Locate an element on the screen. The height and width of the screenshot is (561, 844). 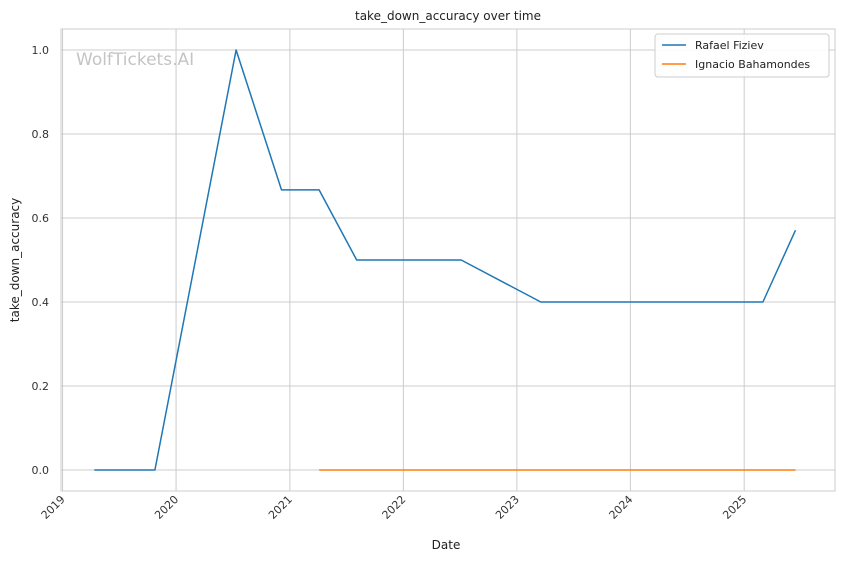
chart-title: take_down_accuracy over time is located at coordinates (448, 16).